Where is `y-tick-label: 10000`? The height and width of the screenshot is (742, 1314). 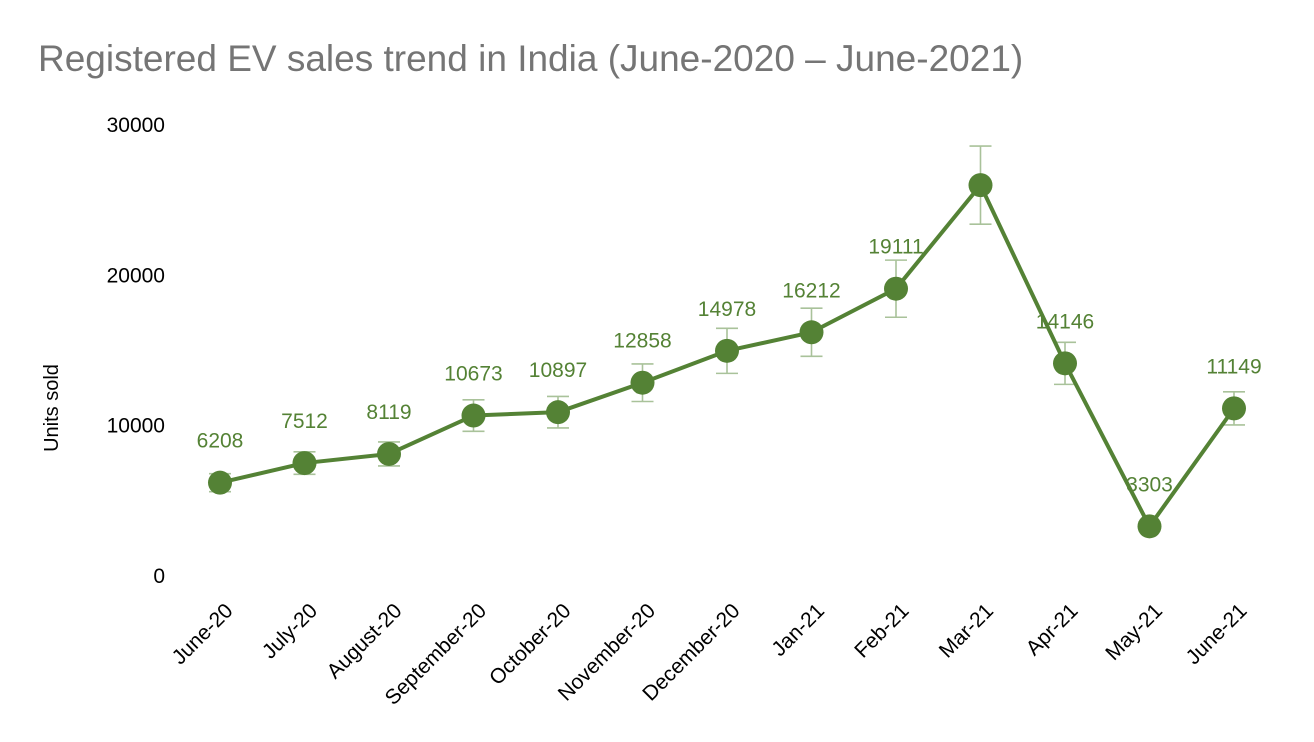
y-tick-label: 10000 is located at coordinates (136, 426).